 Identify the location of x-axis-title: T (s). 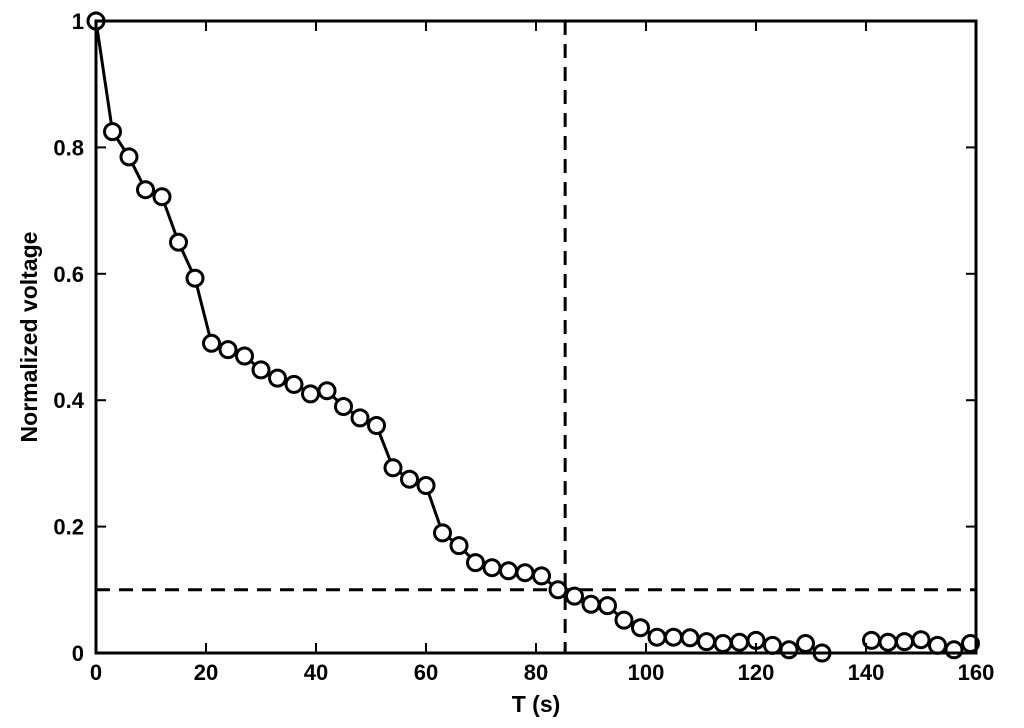
(536, 704).